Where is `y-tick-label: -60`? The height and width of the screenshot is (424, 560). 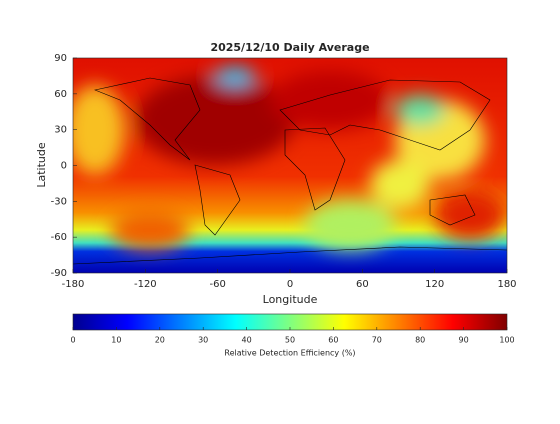
y-tick-label: -60 is located at coordinates (59, 237).